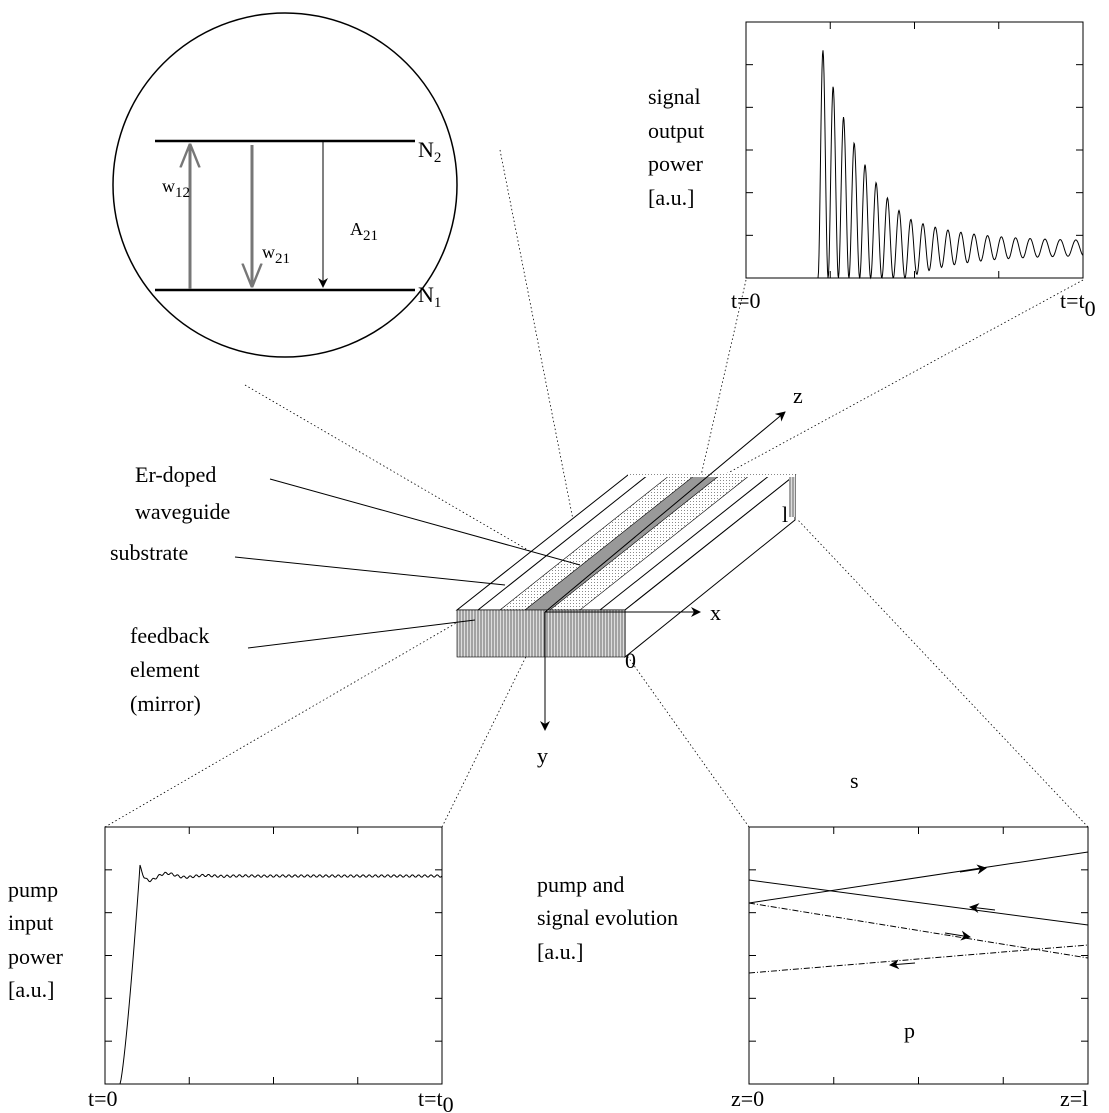 Image resolution: width=1109 pixels, height=1113 pixels. Describe the element at coordinates (918, 902) in the screenshot. I see `signal-backward` at that location.